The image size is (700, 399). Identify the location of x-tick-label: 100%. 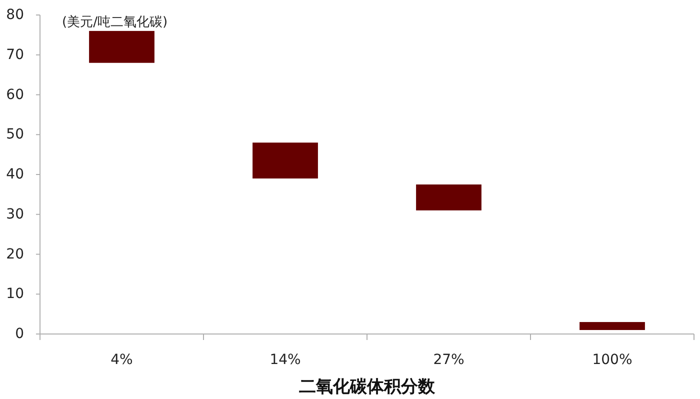
(612, 360).